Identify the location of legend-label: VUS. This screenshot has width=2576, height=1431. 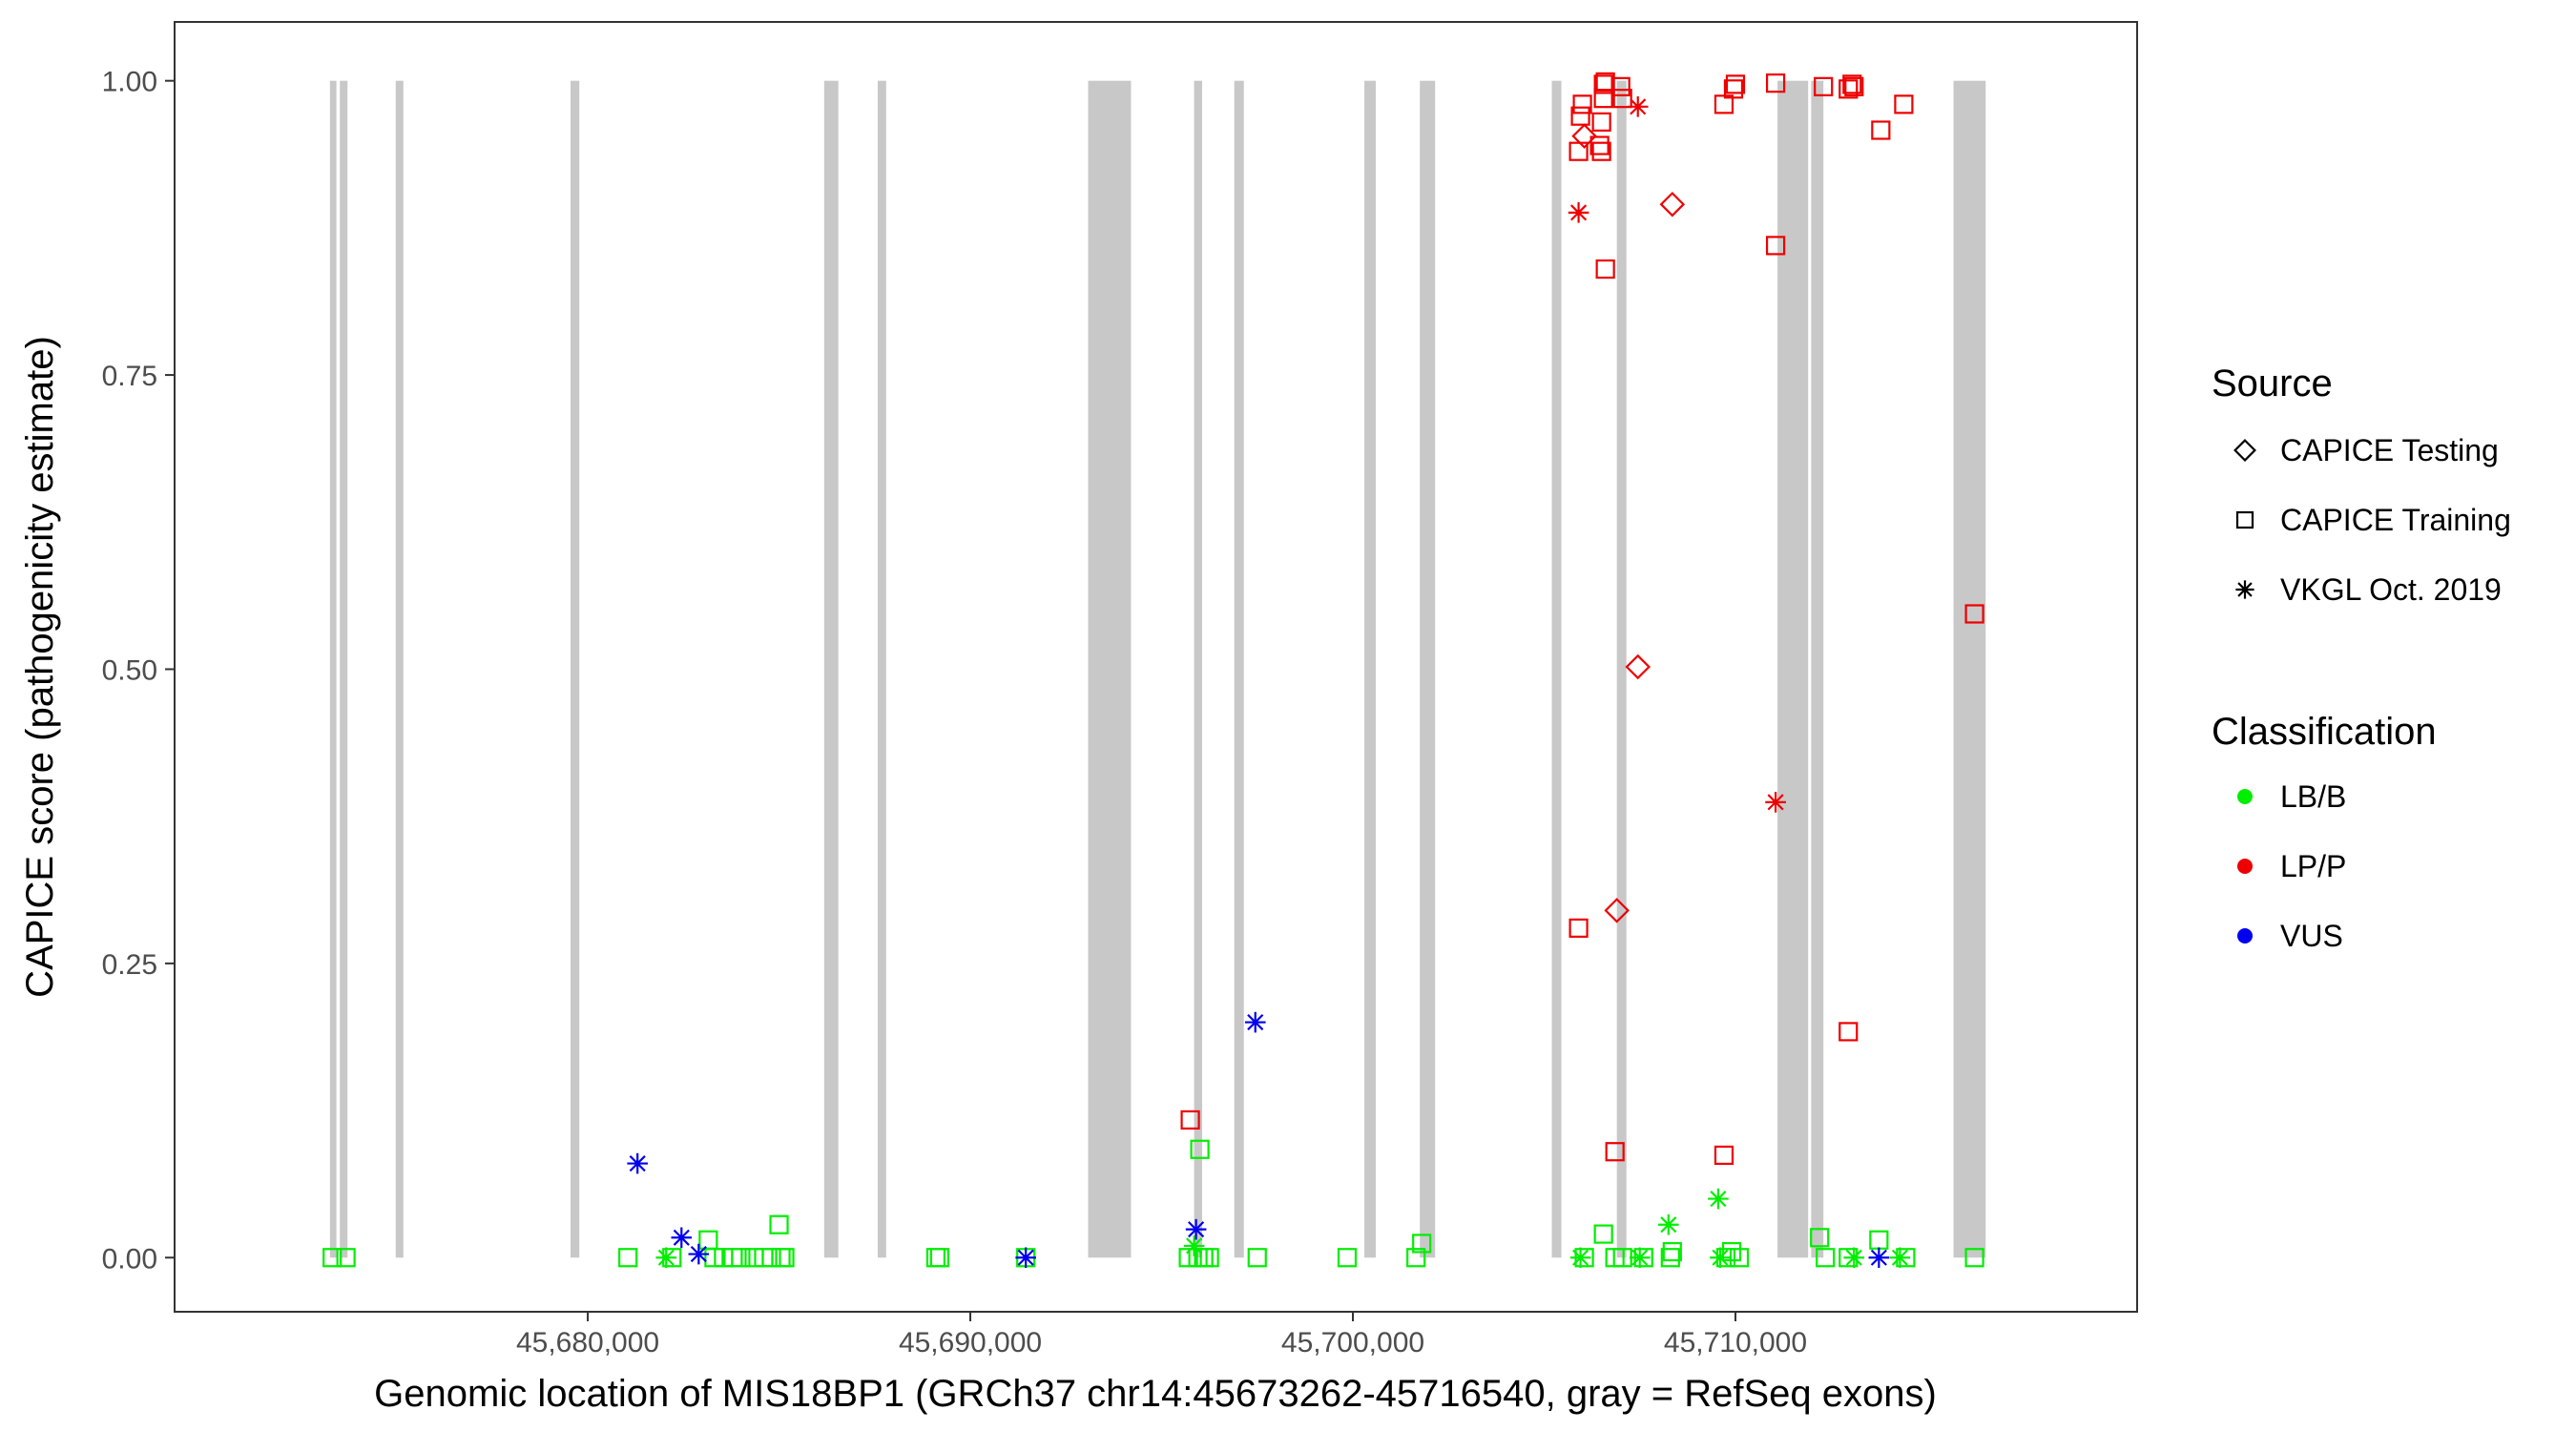
(2311, 936).